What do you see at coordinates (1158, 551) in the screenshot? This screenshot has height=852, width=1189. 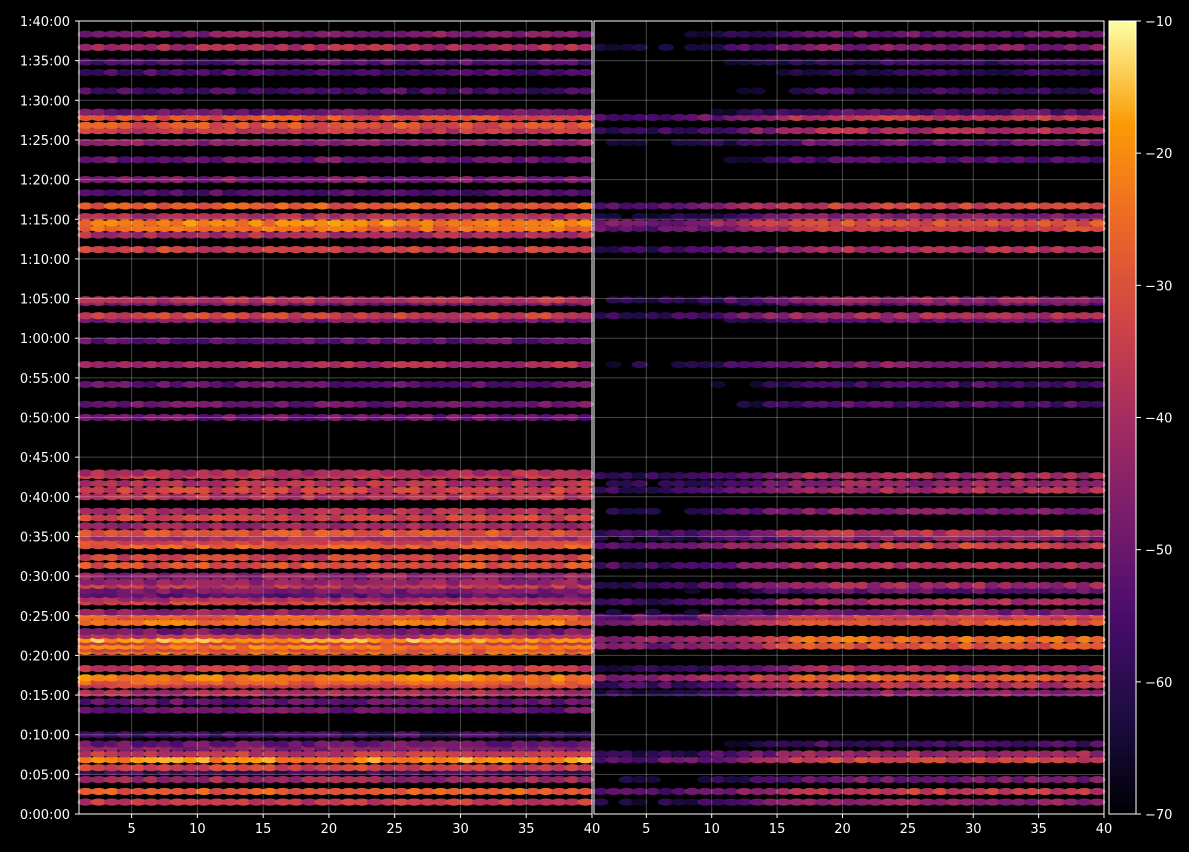 I see `colorbar-tick-label: −50` at bounding box center [1158, 551].